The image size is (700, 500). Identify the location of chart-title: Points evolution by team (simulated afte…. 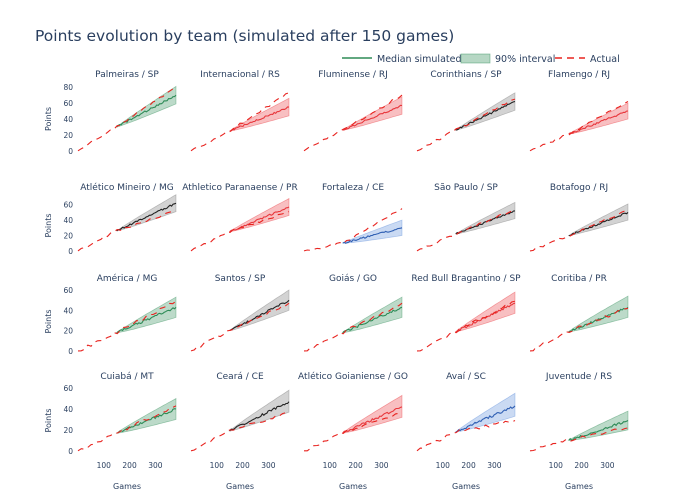
(244, 36).